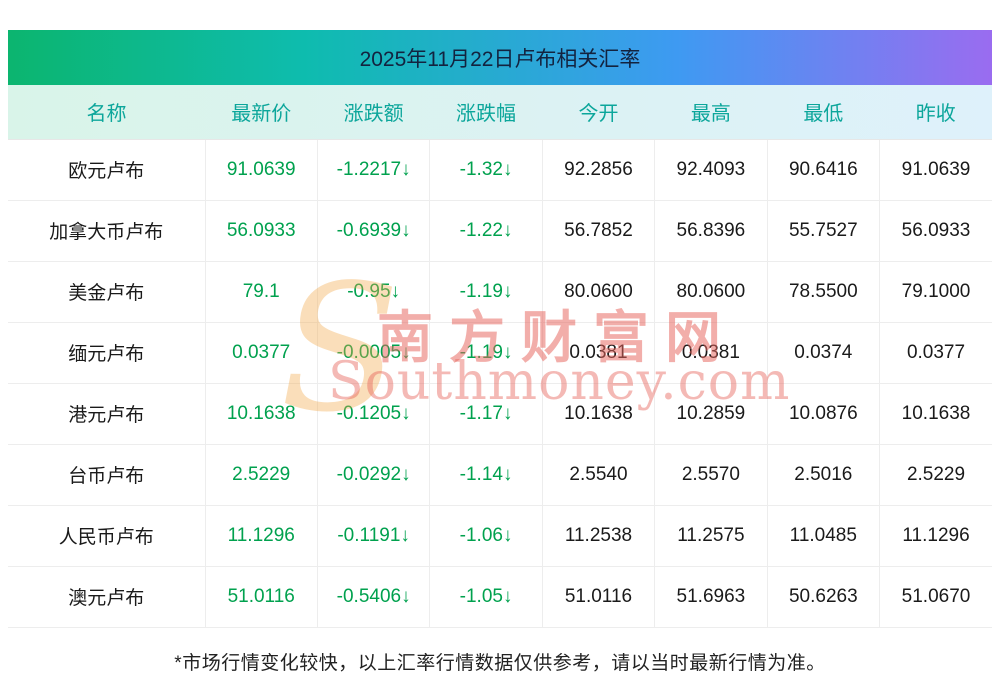  What do you see at coordinates (486, 170) in the screenshot?
I see `cell-change_pct: -1.32↓` at bounding box center [486, 170].